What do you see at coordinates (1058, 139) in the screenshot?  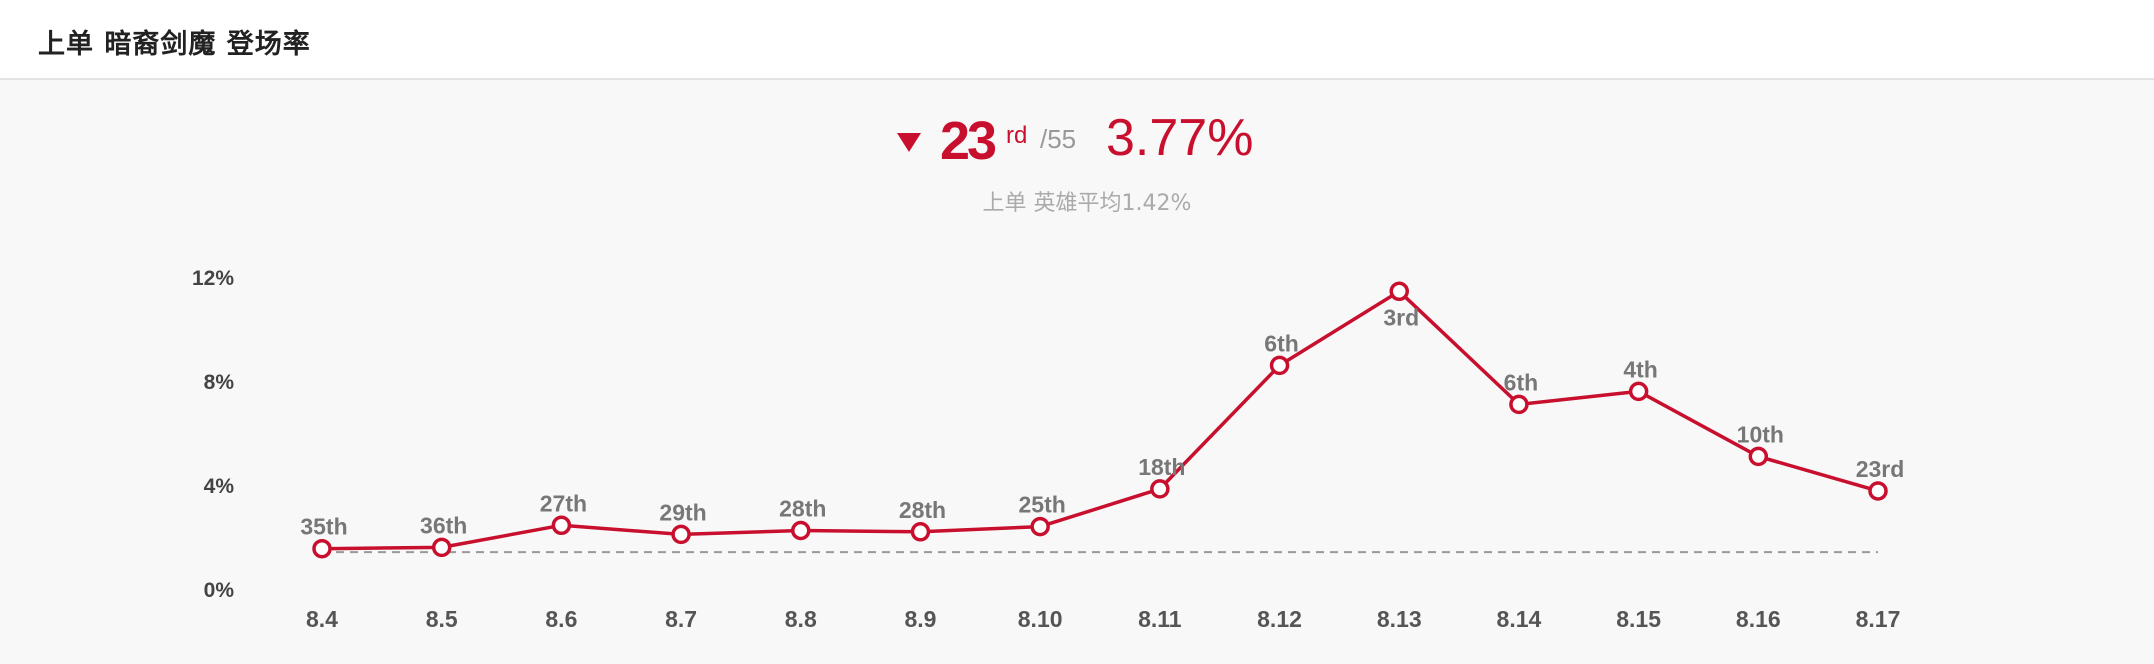 I see `rank-total: /55` at bounding box center [1058, 139].